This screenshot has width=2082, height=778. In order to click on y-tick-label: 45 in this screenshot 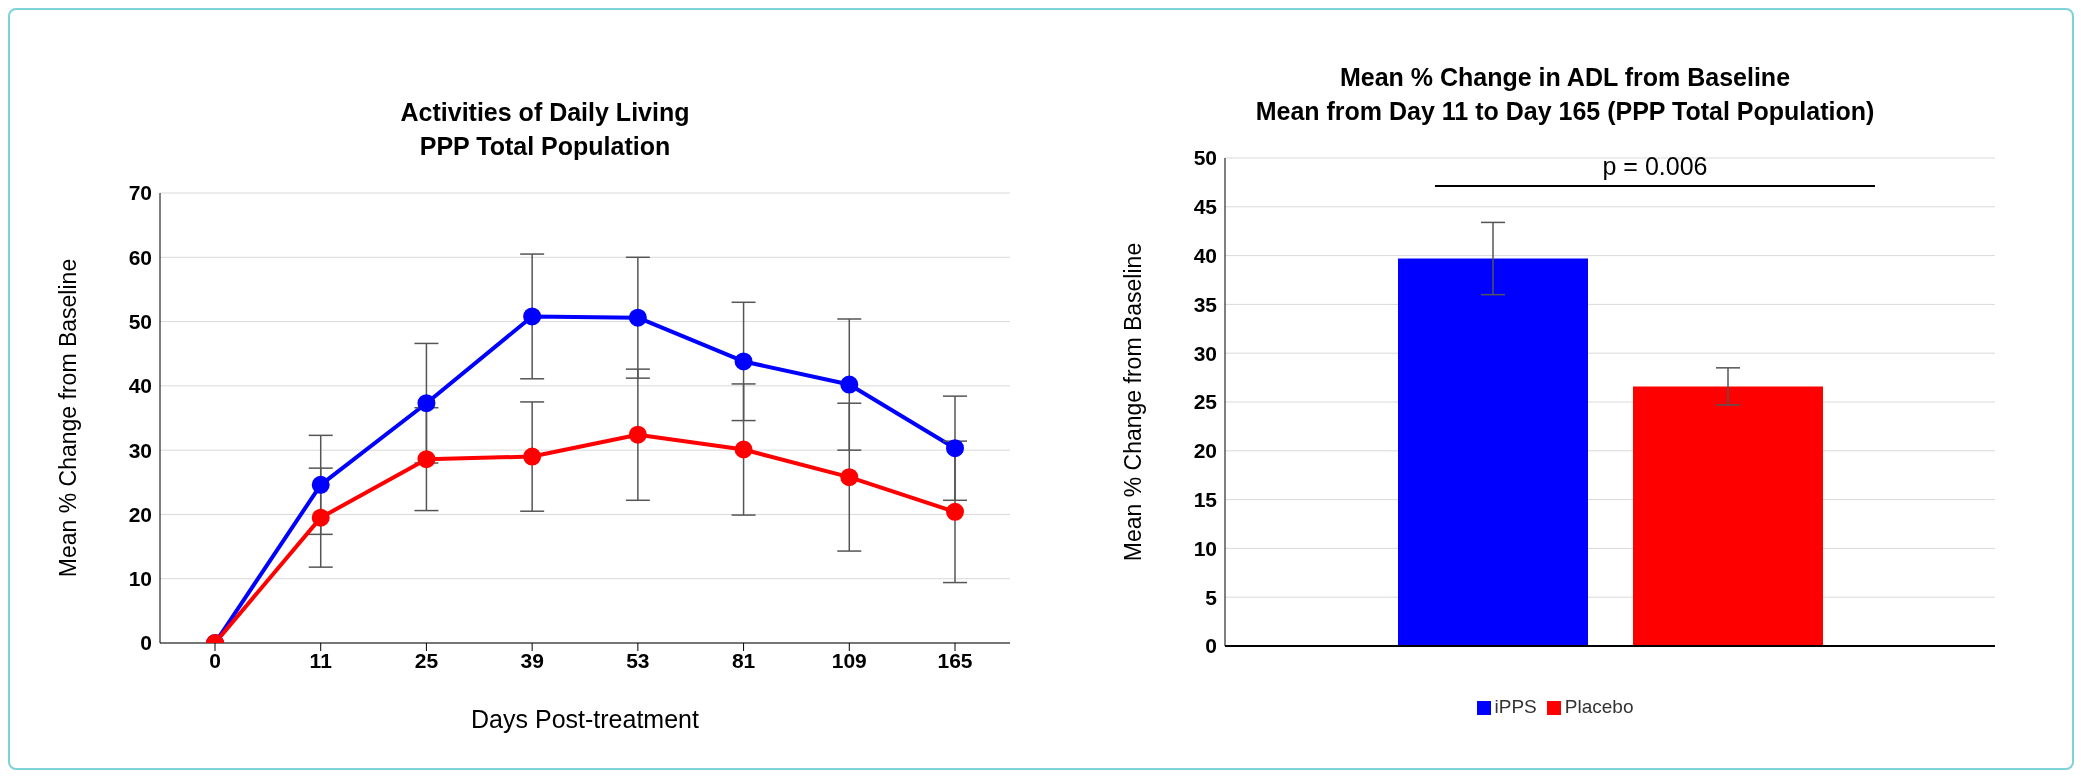, I will do `click(1205, 207)`.